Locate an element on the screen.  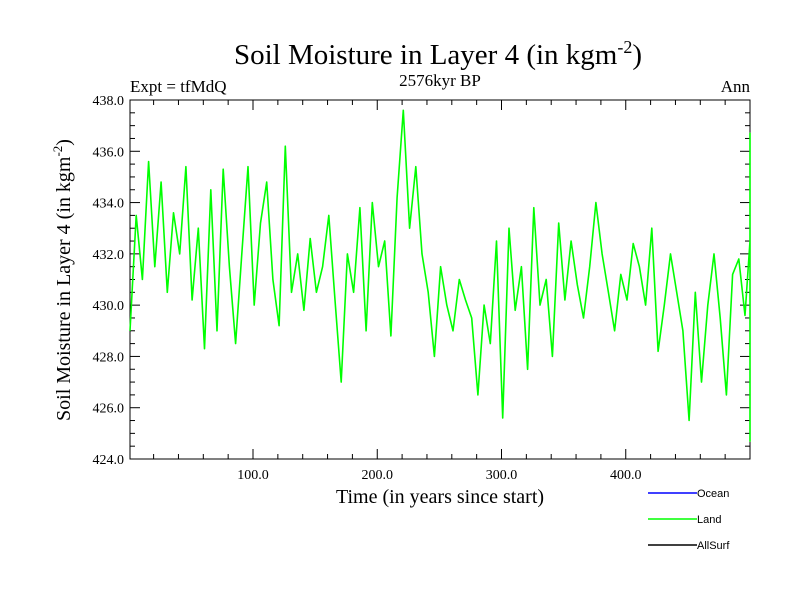
x-axis-tick-labels: 100.0 200.0 300.0 400.0 is located at coordinates (439, 475).